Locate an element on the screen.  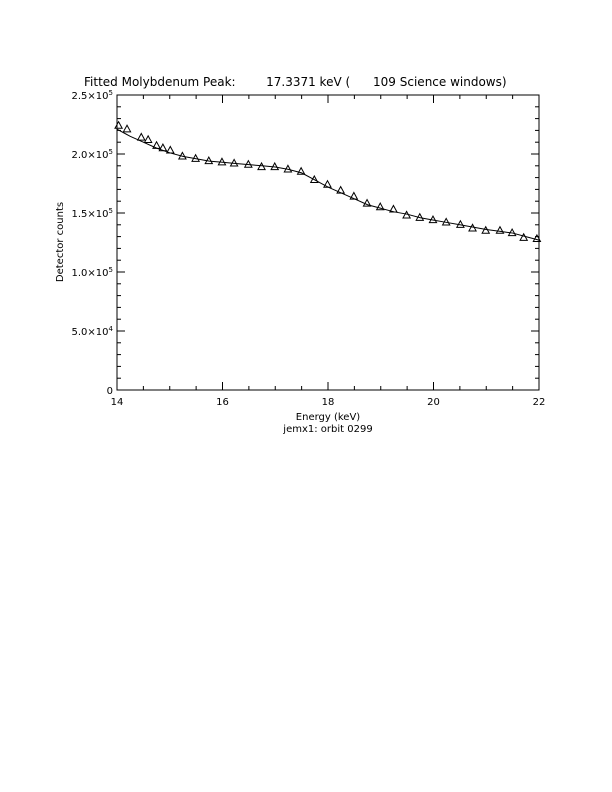
y-tick-label: 1.0×10⁵ is located at coordinates (92, 272).